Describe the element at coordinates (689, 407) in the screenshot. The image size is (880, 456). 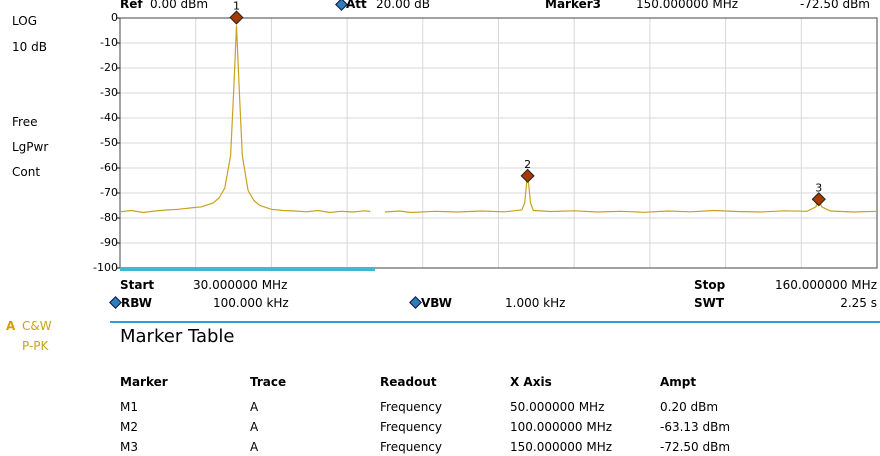
I see `table-cell: 0.20 dBm` at that location.